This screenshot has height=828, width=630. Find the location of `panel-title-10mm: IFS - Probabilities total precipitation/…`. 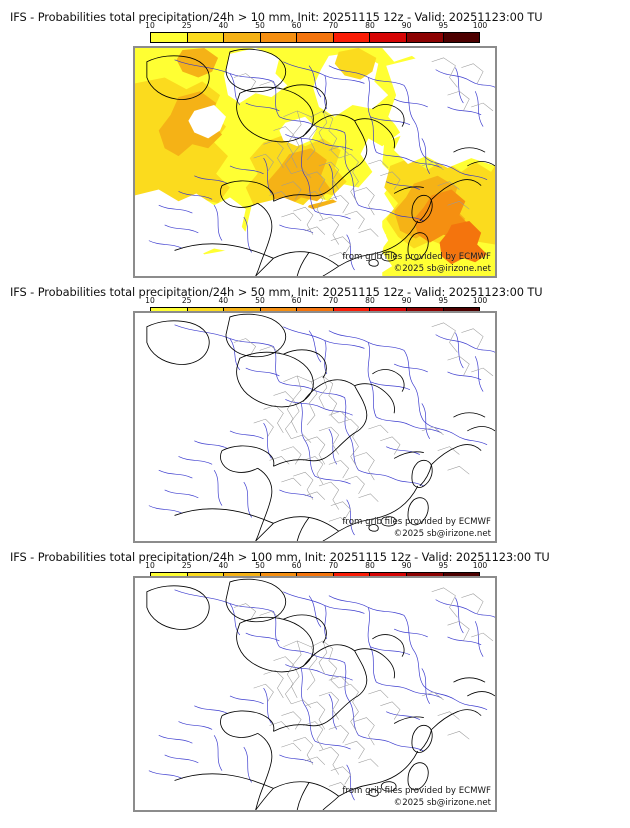

panel-title-10mm: IFS - Probabilities total precipitation/… is located at coordinates (276, 17).